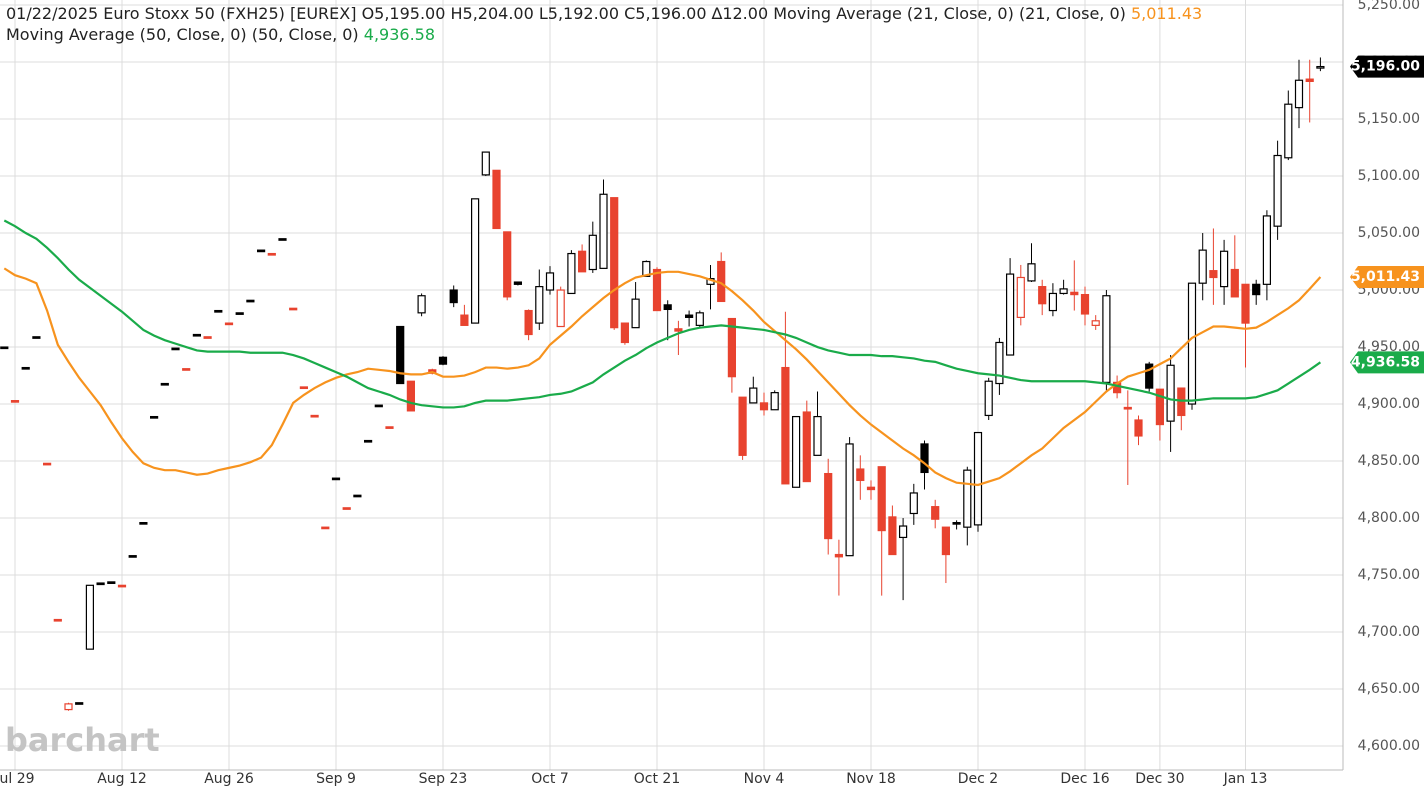  Describe the element at coordinates (1389, 6) in the screenshot. I see `y-tick-label: 5,250.00` at that location.